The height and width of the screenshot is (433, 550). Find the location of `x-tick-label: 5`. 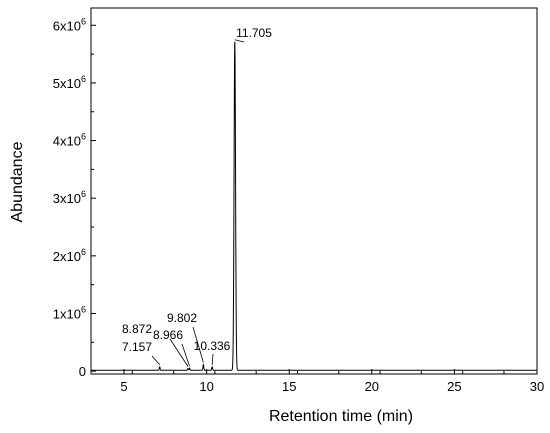

x-tick-label: 5 is located at coordinates (123, 386).